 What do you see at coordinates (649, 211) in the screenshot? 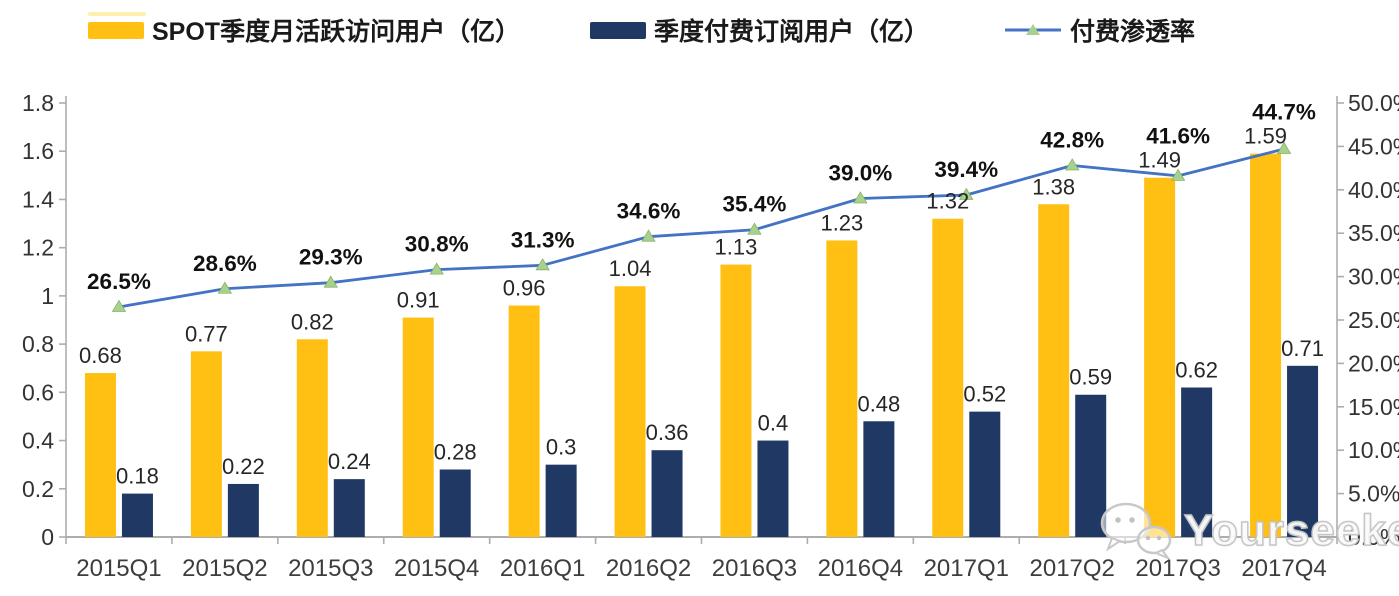
I see `penetration-pct-label-2016Q2: 34.6%` at bounding box center [649, 211].